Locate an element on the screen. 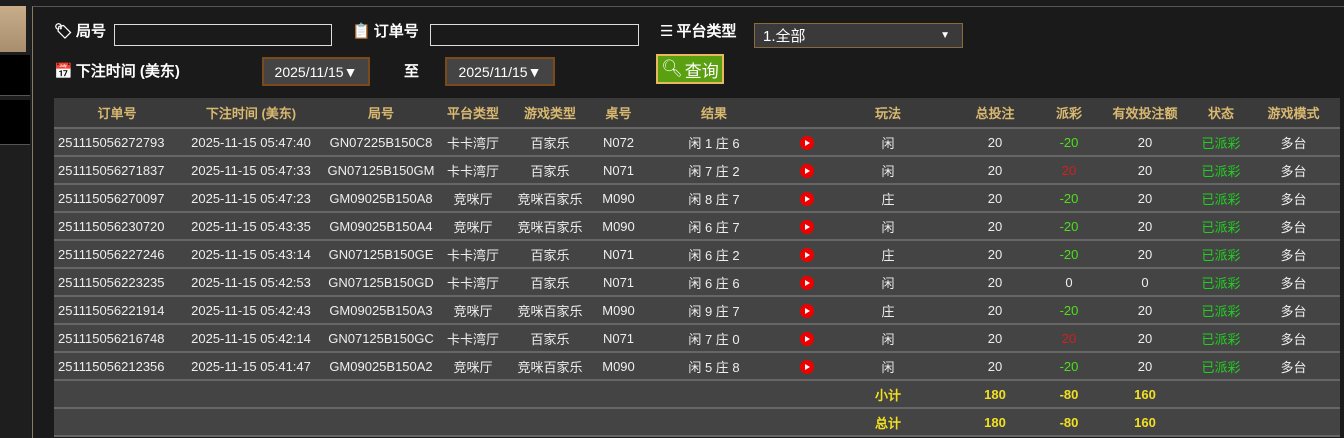 This screenshot has height=438, width=1344. column-header: 状态 is located at coordinates (1221, 113).